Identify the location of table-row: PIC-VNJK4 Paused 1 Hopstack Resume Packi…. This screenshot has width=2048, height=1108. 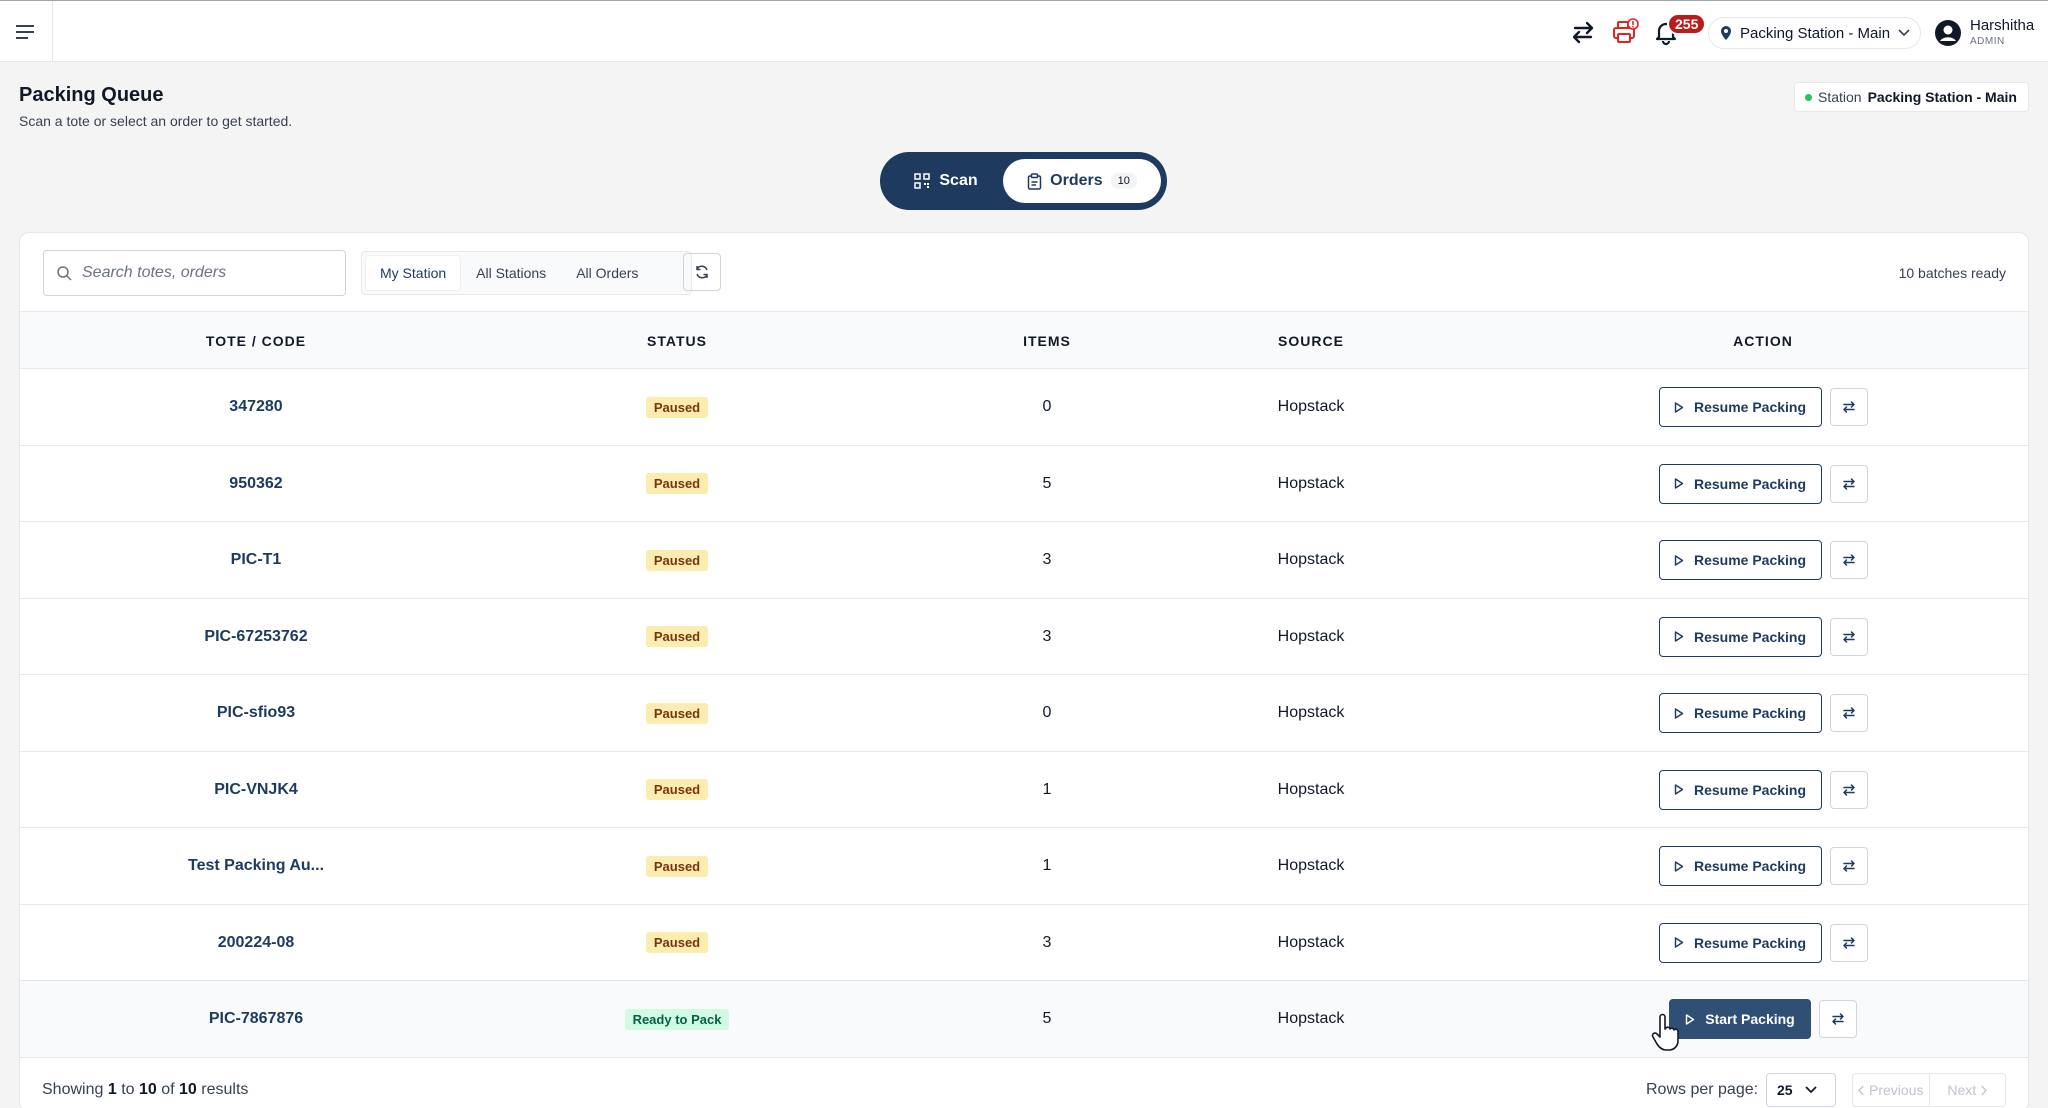
(1024, 790).